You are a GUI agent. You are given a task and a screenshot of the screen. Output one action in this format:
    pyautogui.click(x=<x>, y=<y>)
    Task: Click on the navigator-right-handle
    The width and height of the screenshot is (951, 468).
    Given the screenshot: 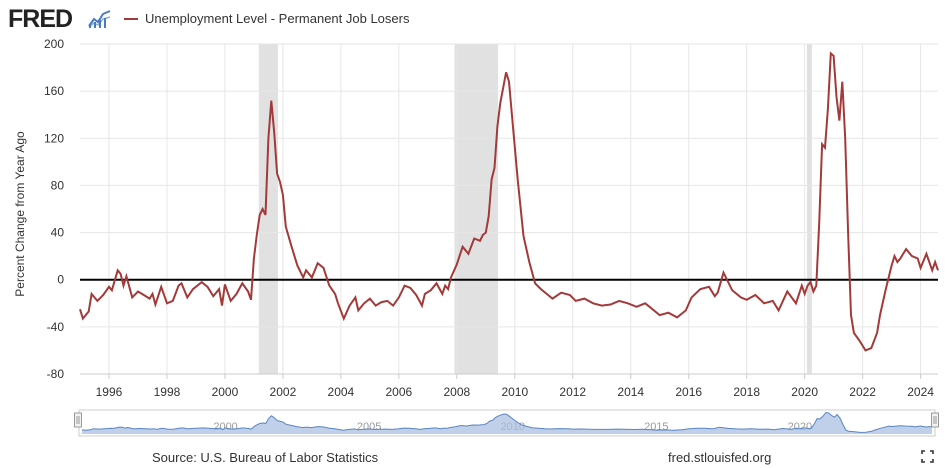 What is the action you would take?
    pyautogui.click(x=935, y=420)
    